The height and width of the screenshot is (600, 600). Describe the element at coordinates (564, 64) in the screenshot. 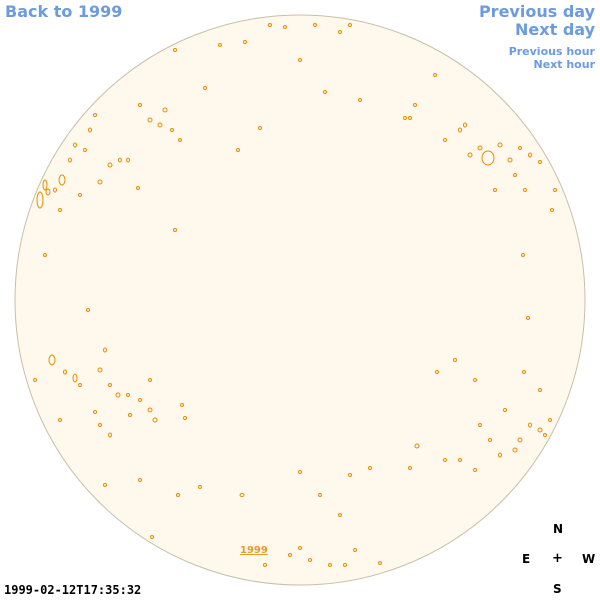

I see `next-hour-link: Next hour` at that location.